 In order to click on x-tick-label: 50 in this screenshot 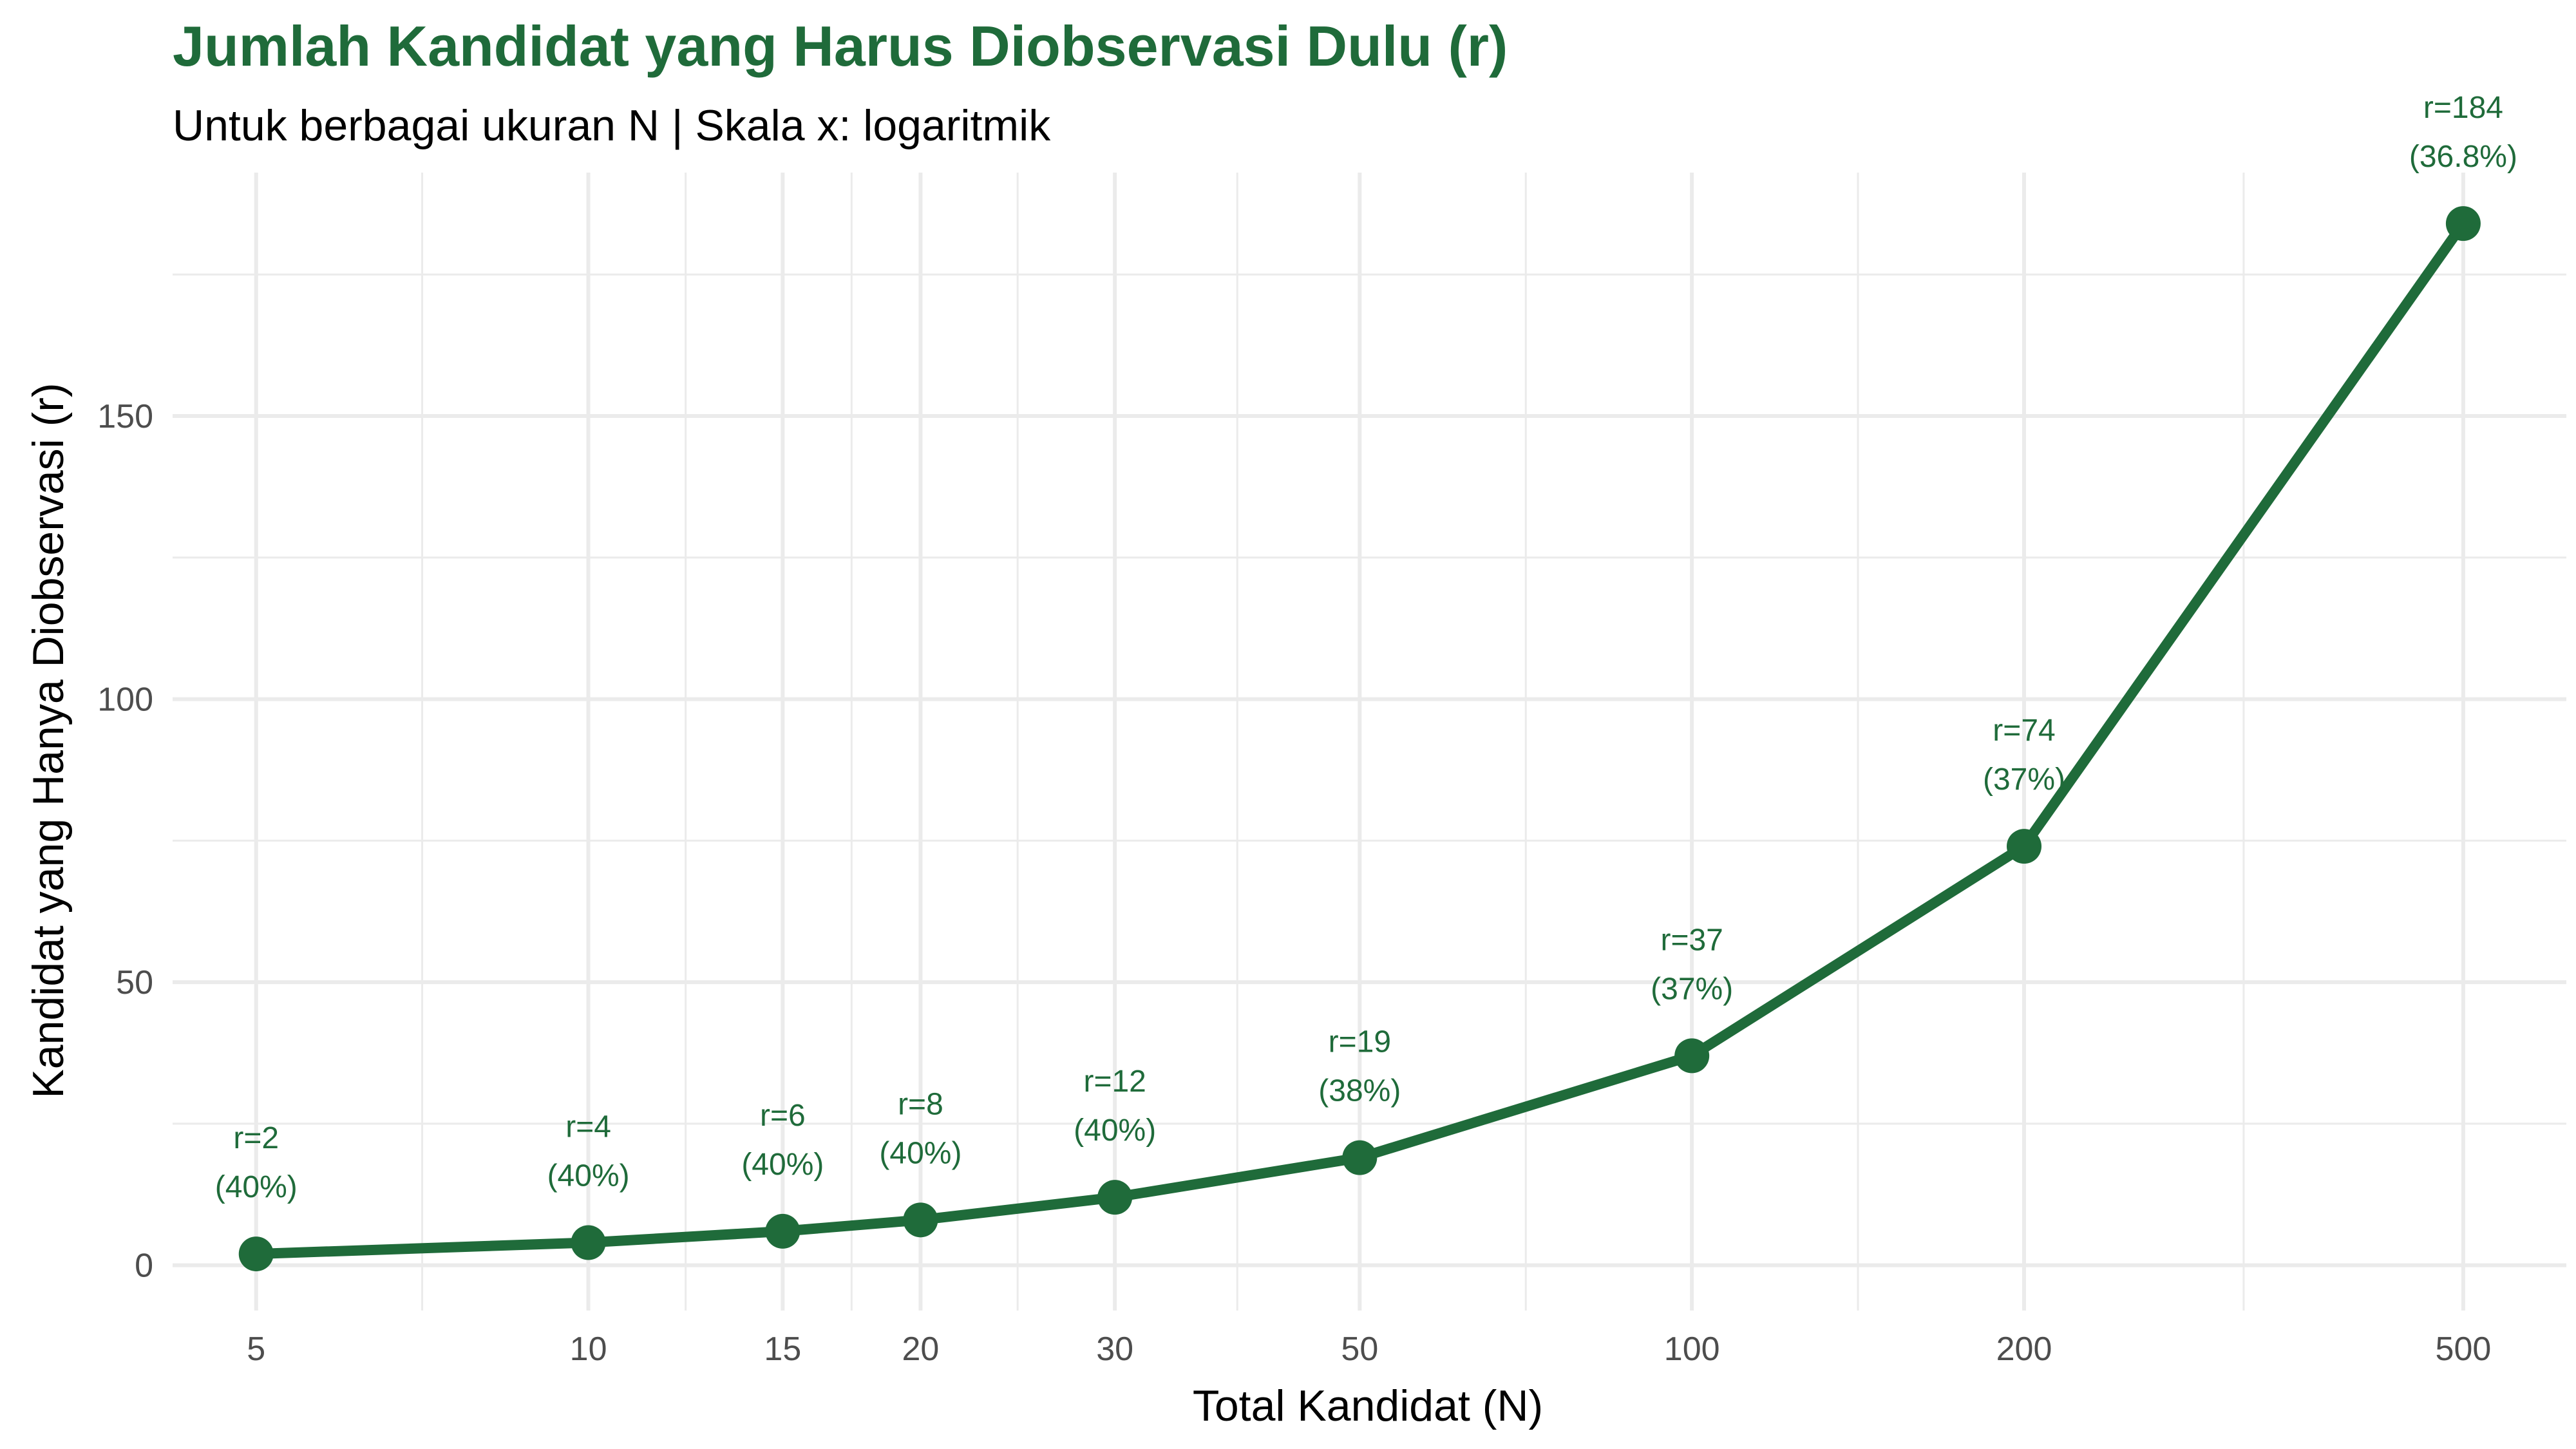, I will do `click(1359, 1349)`.